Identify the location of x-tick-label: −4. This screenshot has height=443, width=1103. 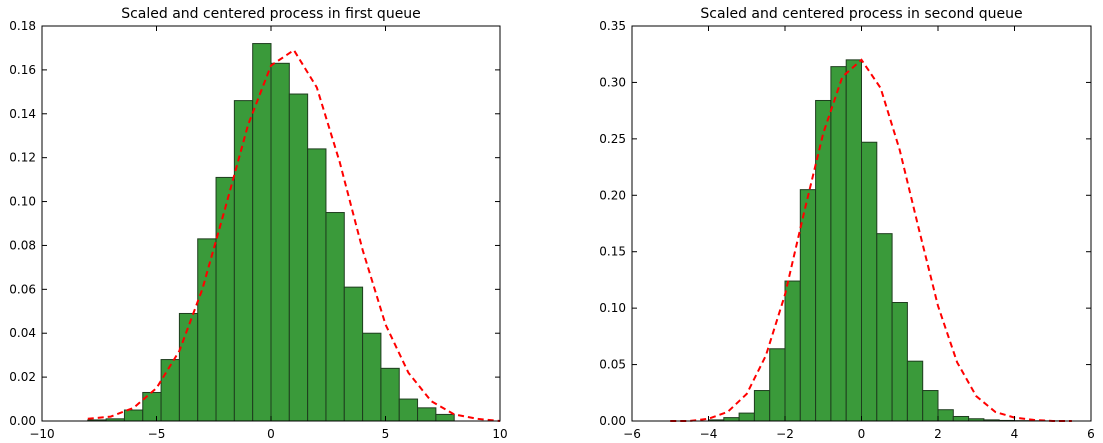
(709, 433).